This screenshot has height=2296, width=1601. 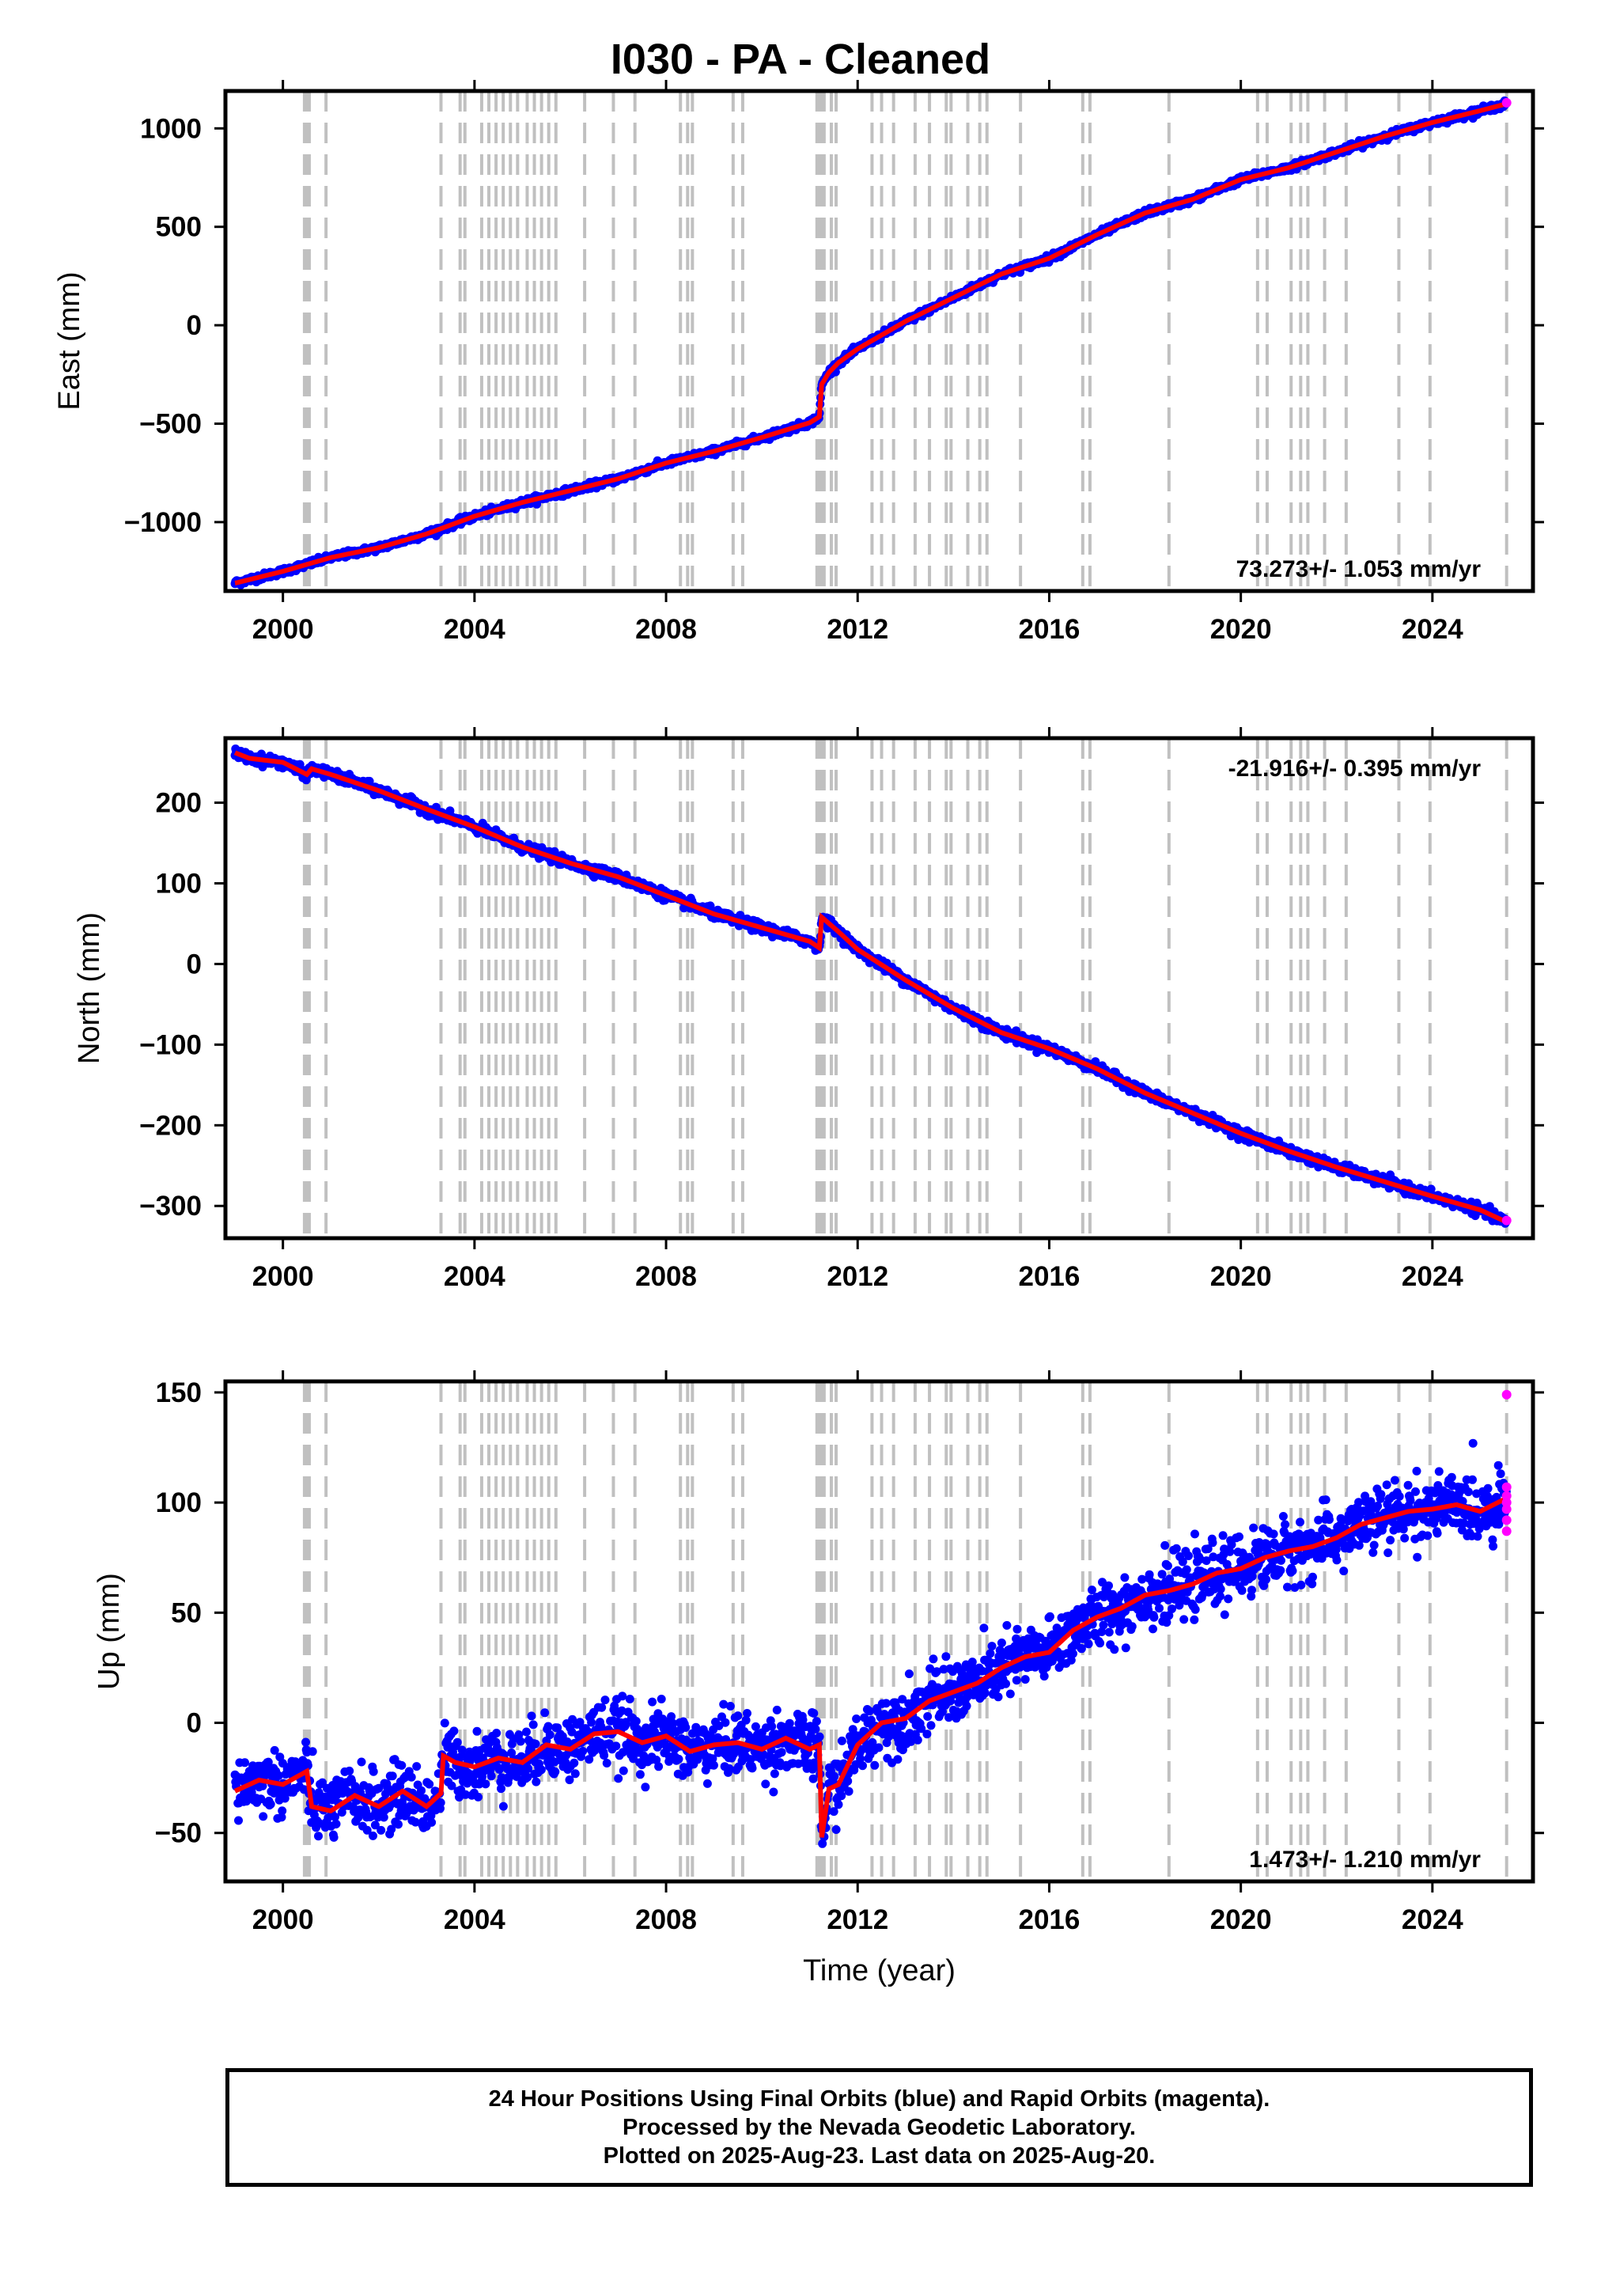 What do you see at coordinates (170, 1125) in the screenshot?
I see `y-tick-label: −200` at bounding box center [170, 1125].